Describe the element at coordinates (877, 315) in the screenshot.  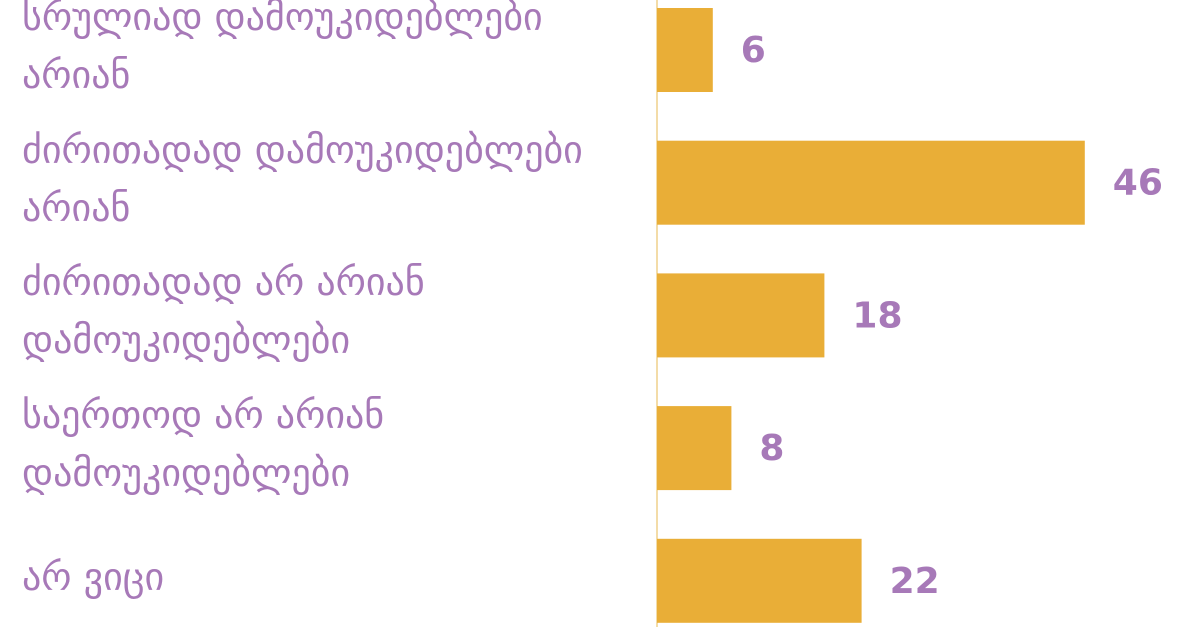
I see `value-label: 18` at that location.